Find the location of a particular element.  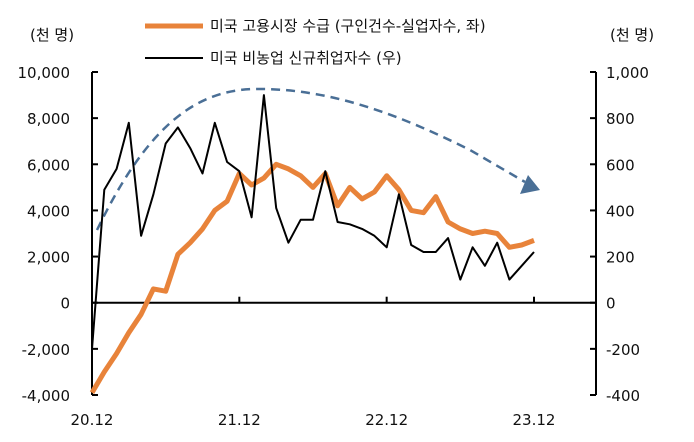

legend-label: 미국 고용시장 수급 (구인건수-실업자수, 좌) is located at coordinates (348, 26).